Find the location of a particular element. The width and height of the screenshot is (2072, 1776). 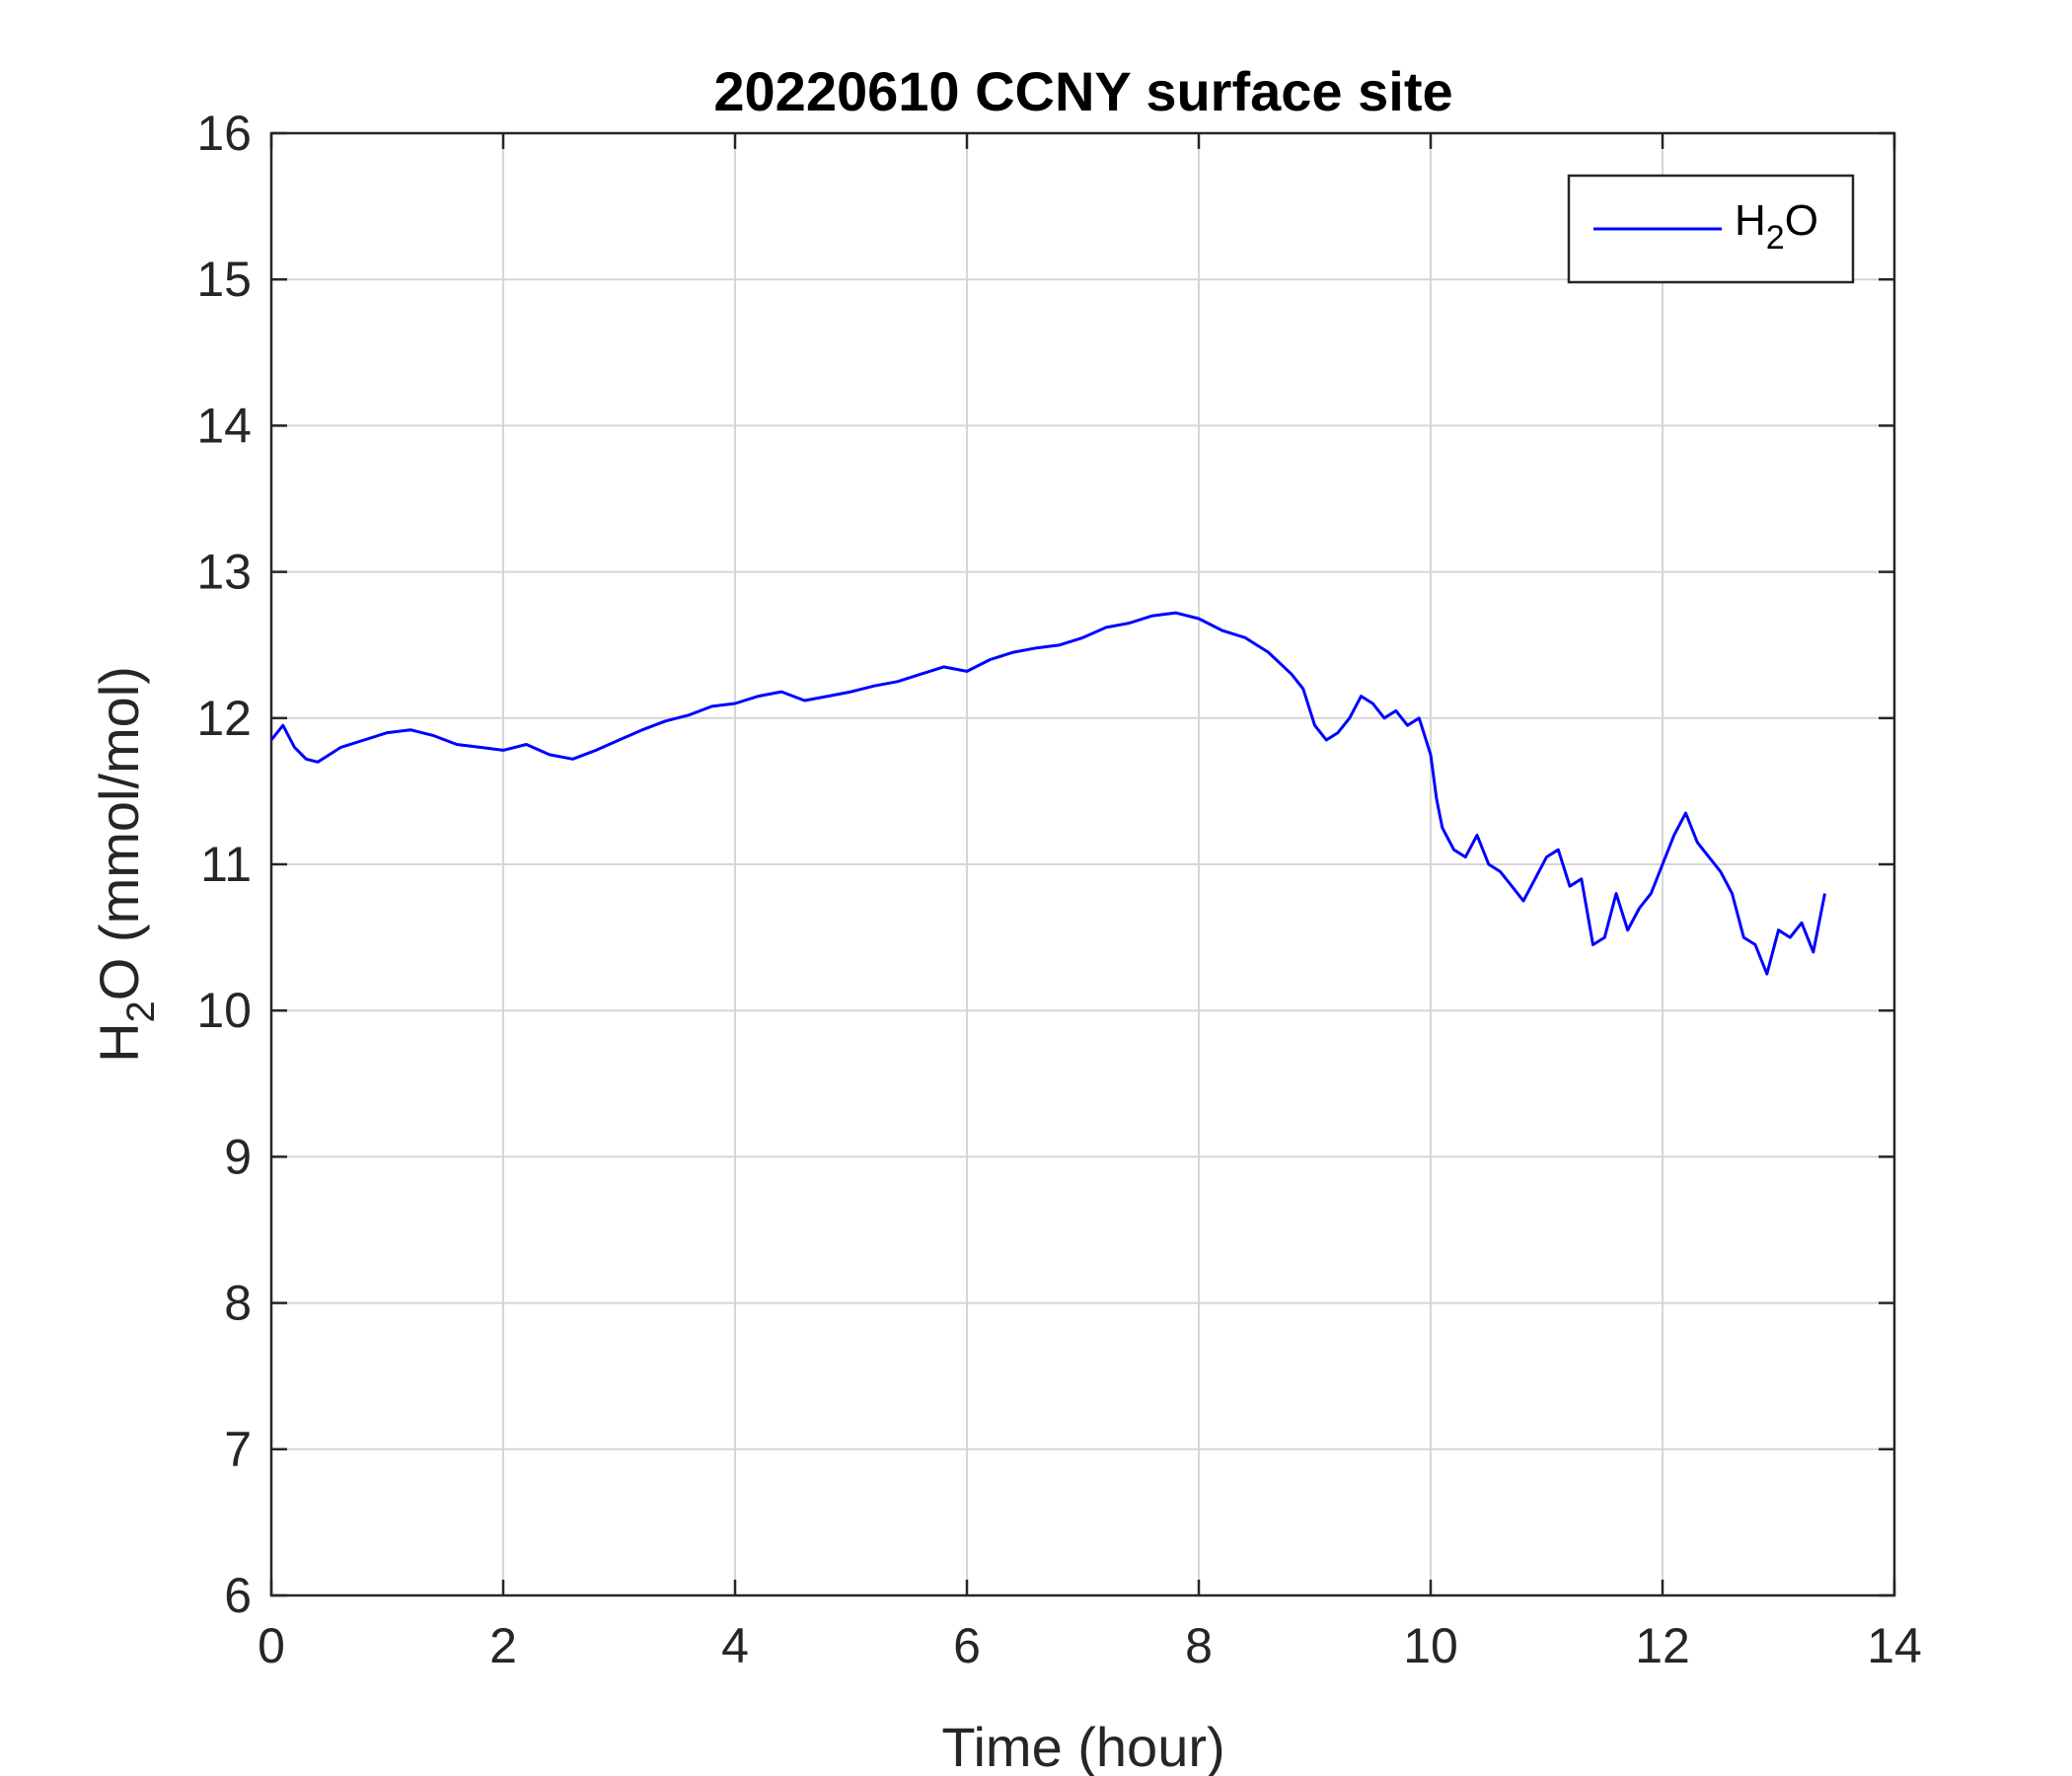

y-axis-label: H2O (mmol/mol) is located at coordinates (126, 865).